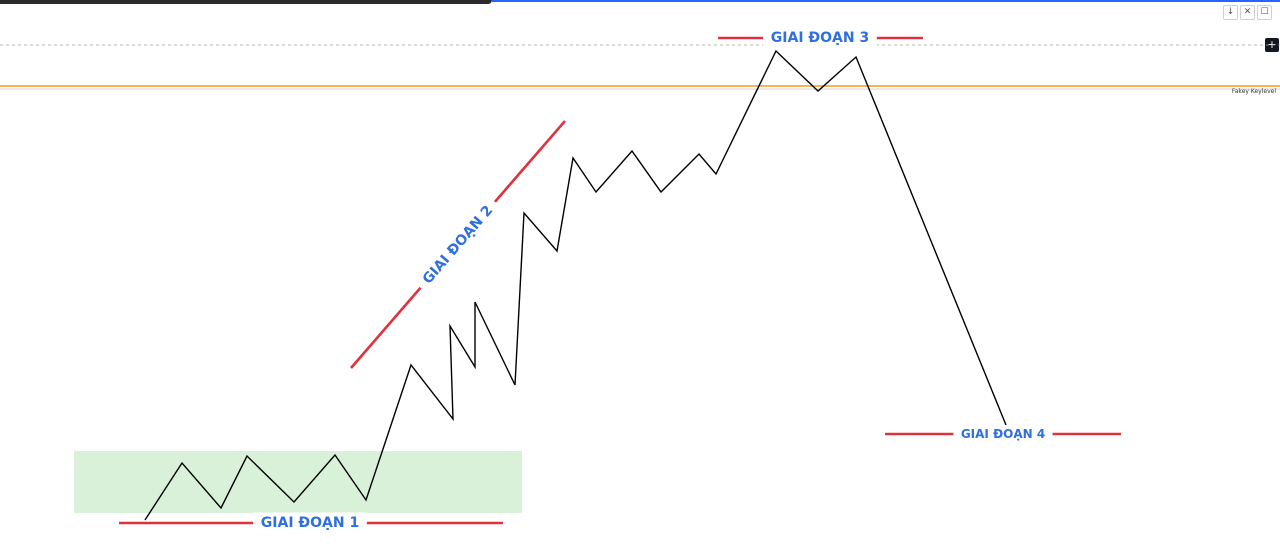  I want to click on stage-1-label-bg, so click(310, 523).